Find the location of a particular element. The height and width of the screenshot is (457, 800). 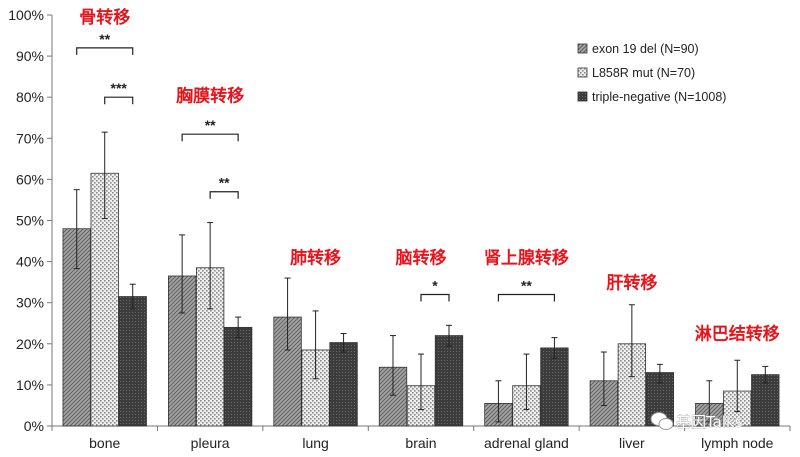

metastasis-annotation: 胸膜转移 is located at coordinates (210, 95).